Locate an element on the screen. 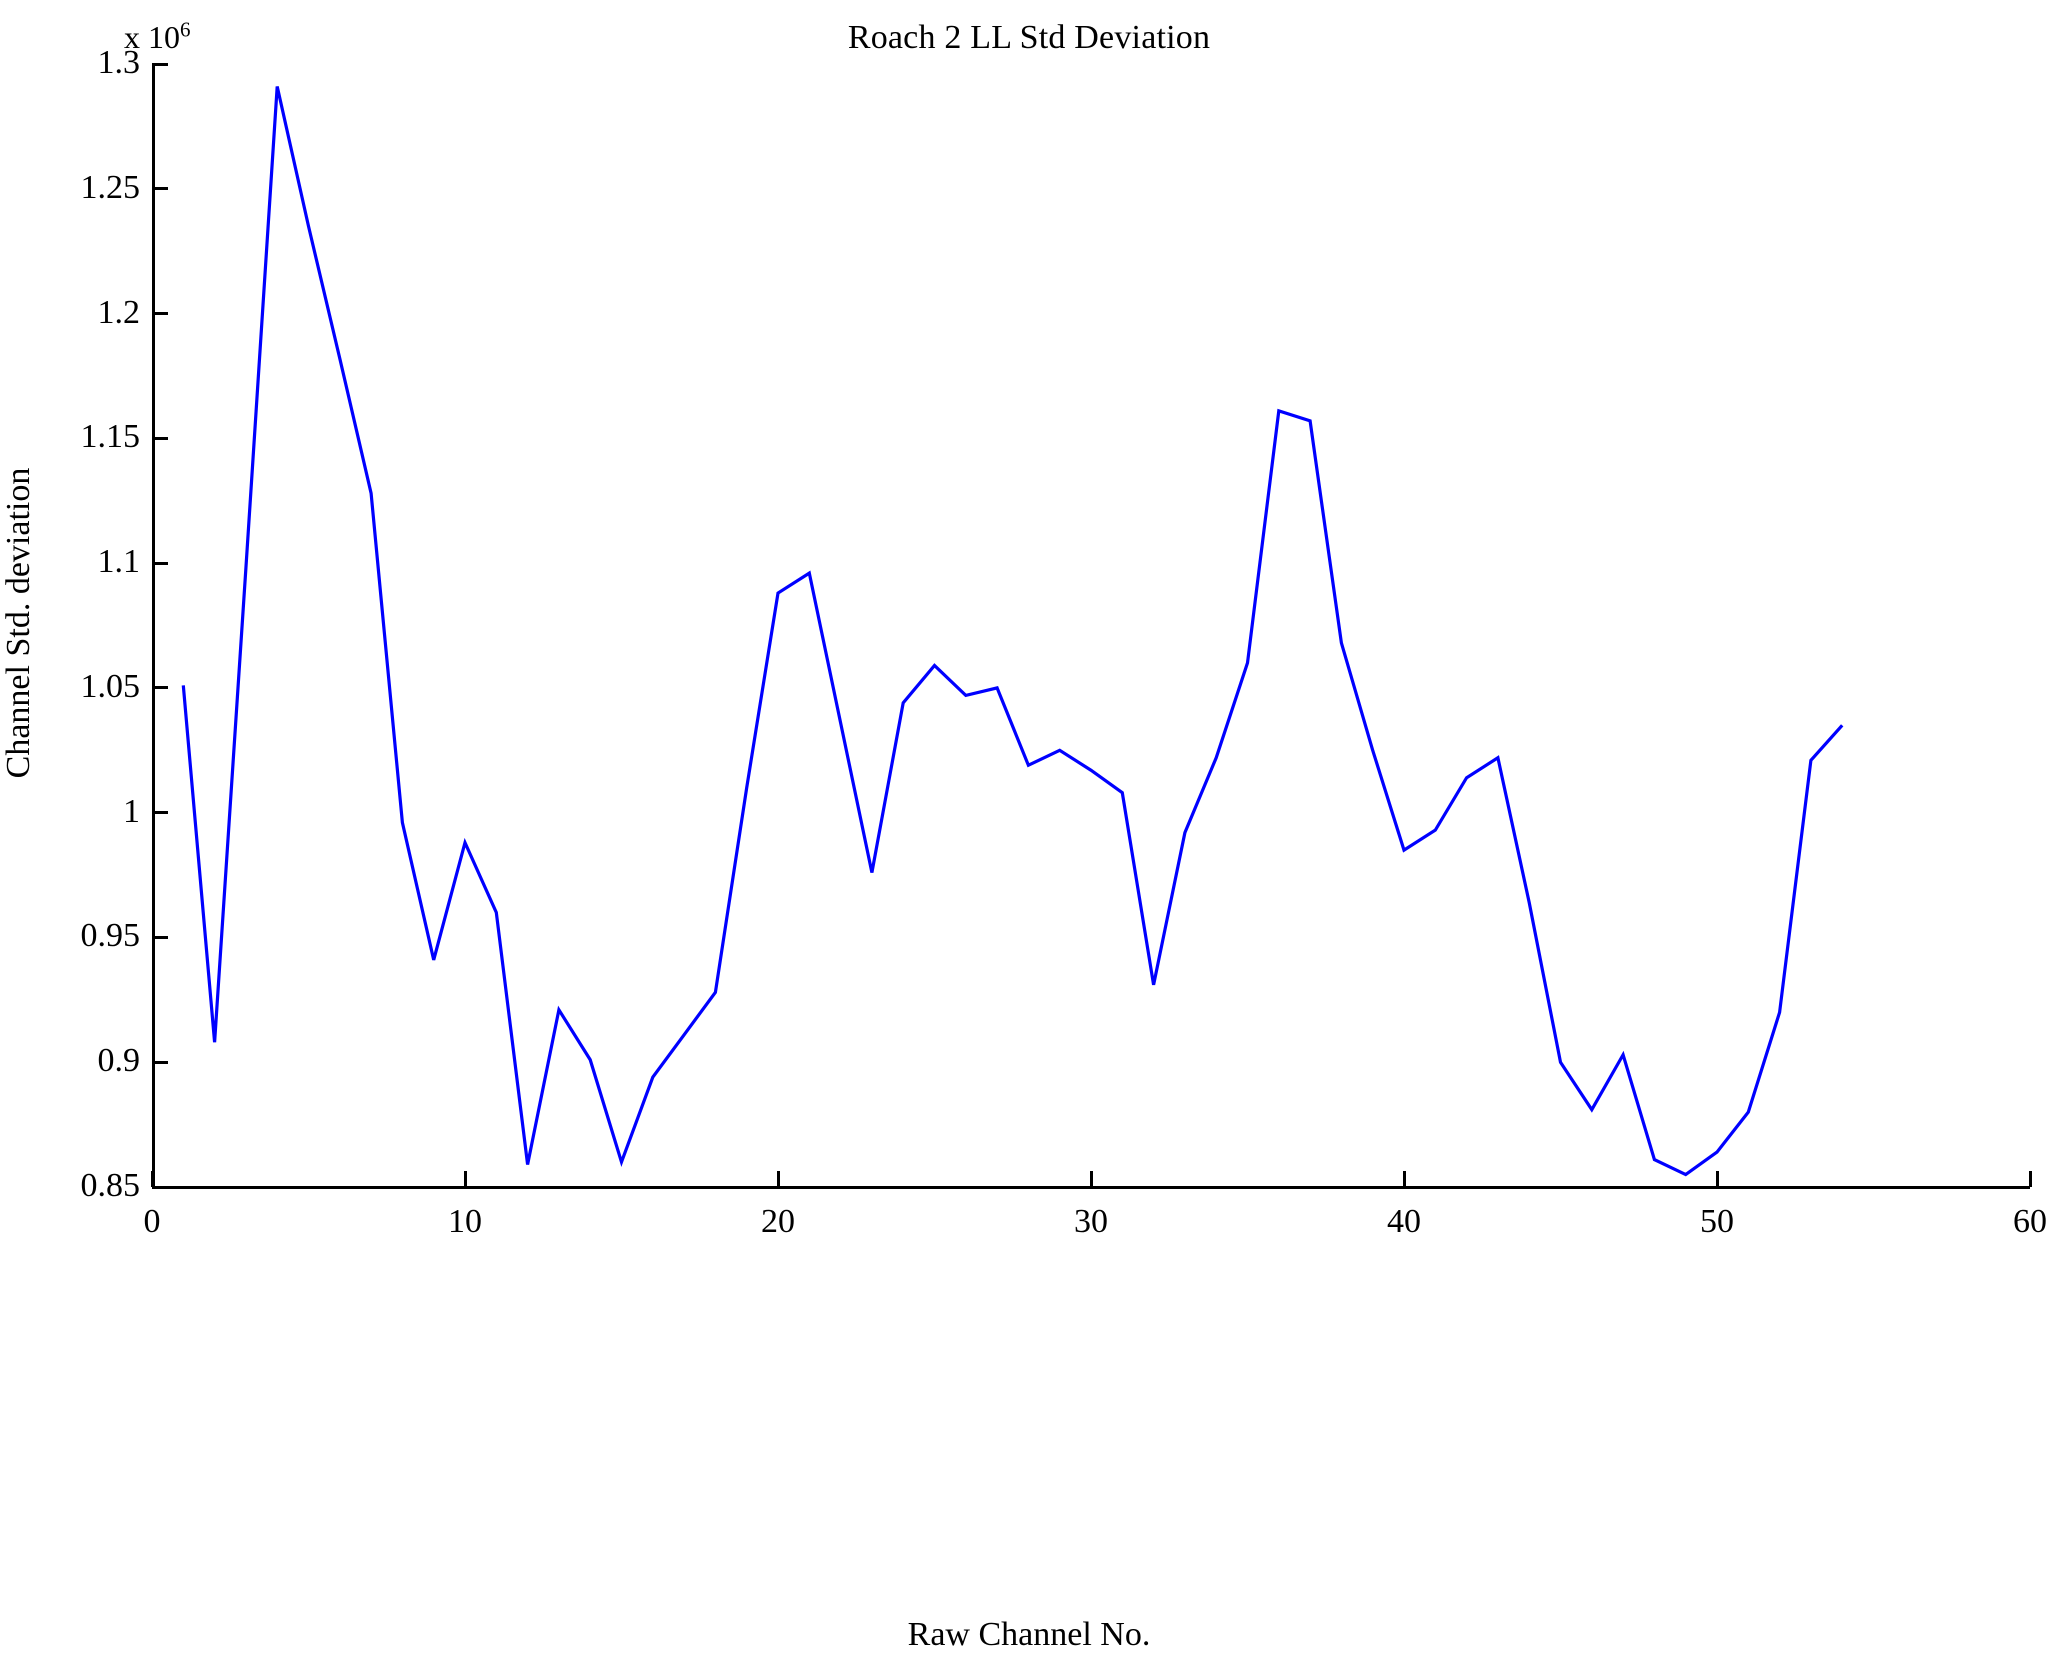 This screenshot has height=1671, width=2058. y-tick-label: 1.1 is located at coordinates (119, 562).